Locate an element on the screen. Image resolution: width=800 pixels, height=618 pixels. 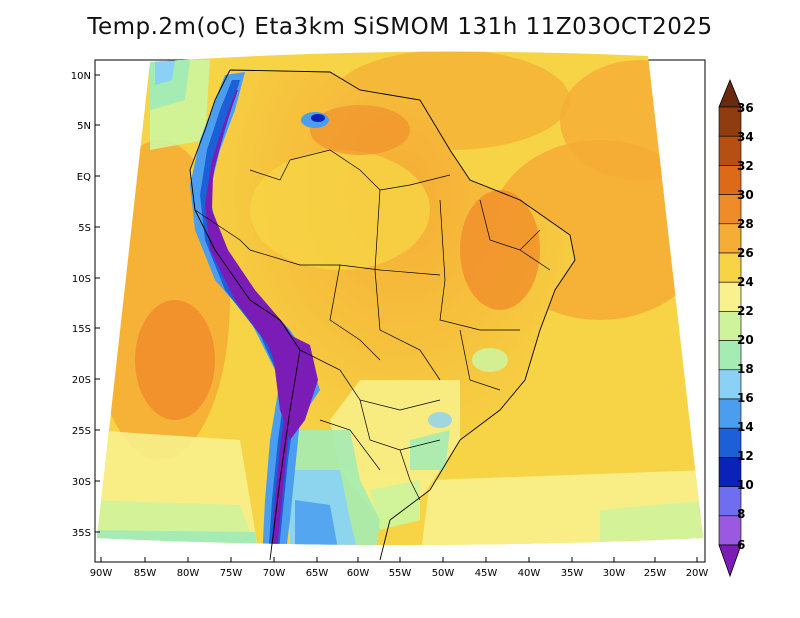
lon-tick-label: 60W is located at coordinates (358, 573).